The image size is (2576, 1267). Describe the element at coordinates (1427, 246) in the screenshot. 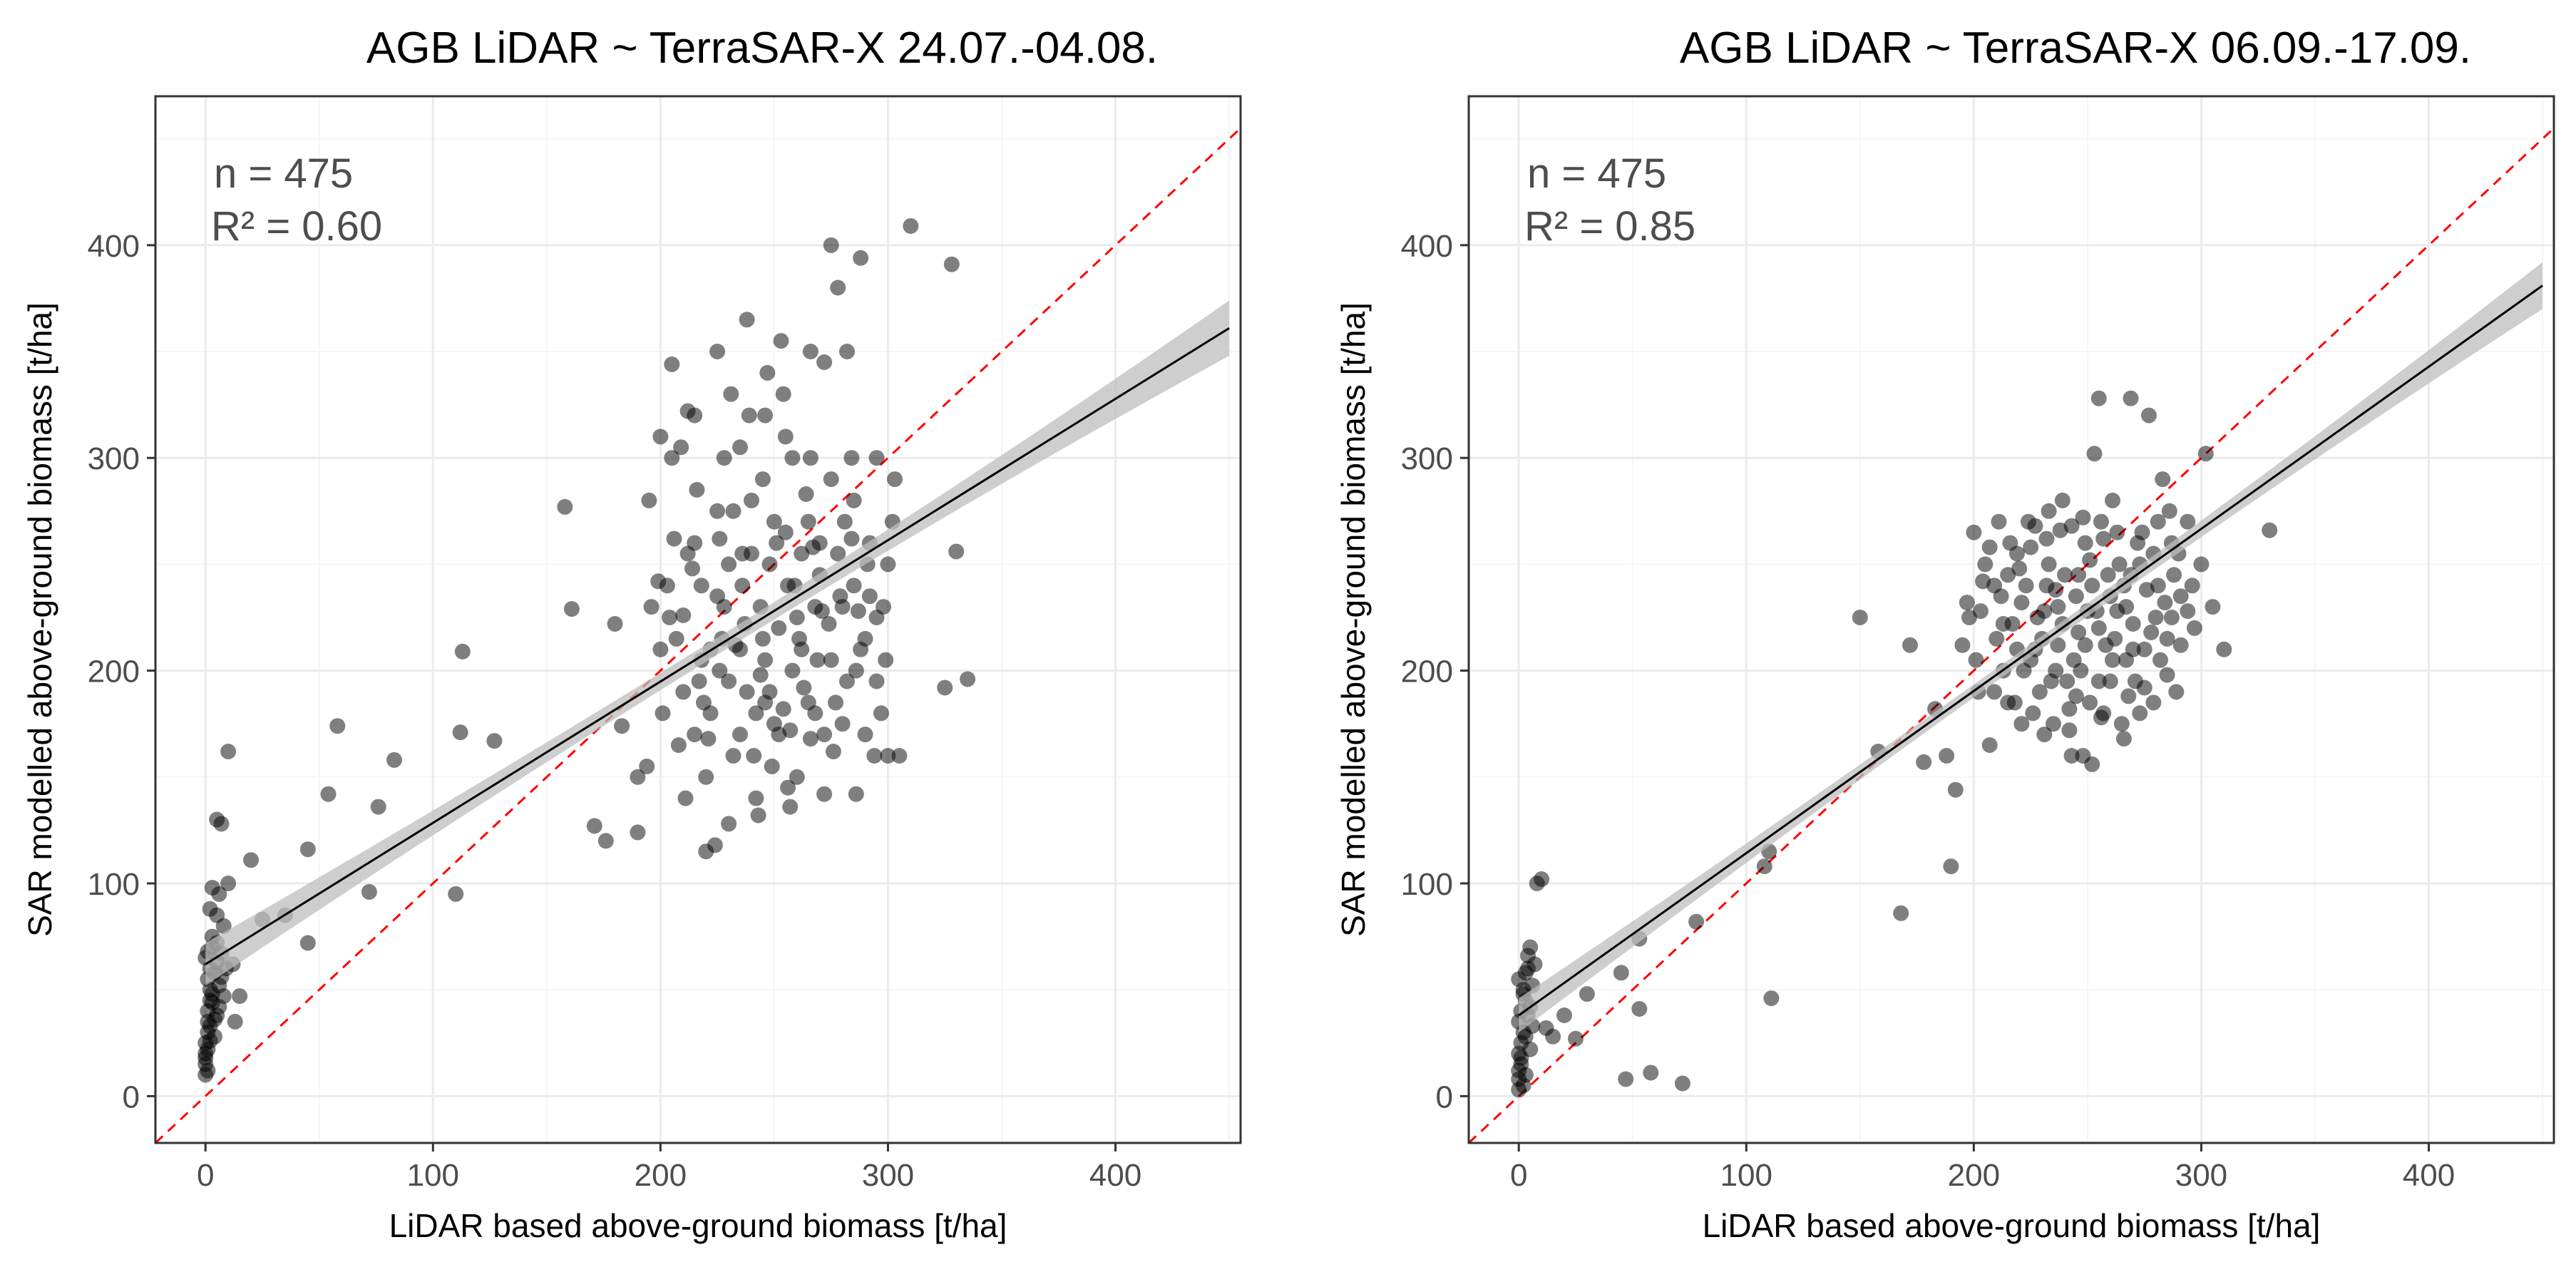

I see `y-tick-label: 400` at that location.